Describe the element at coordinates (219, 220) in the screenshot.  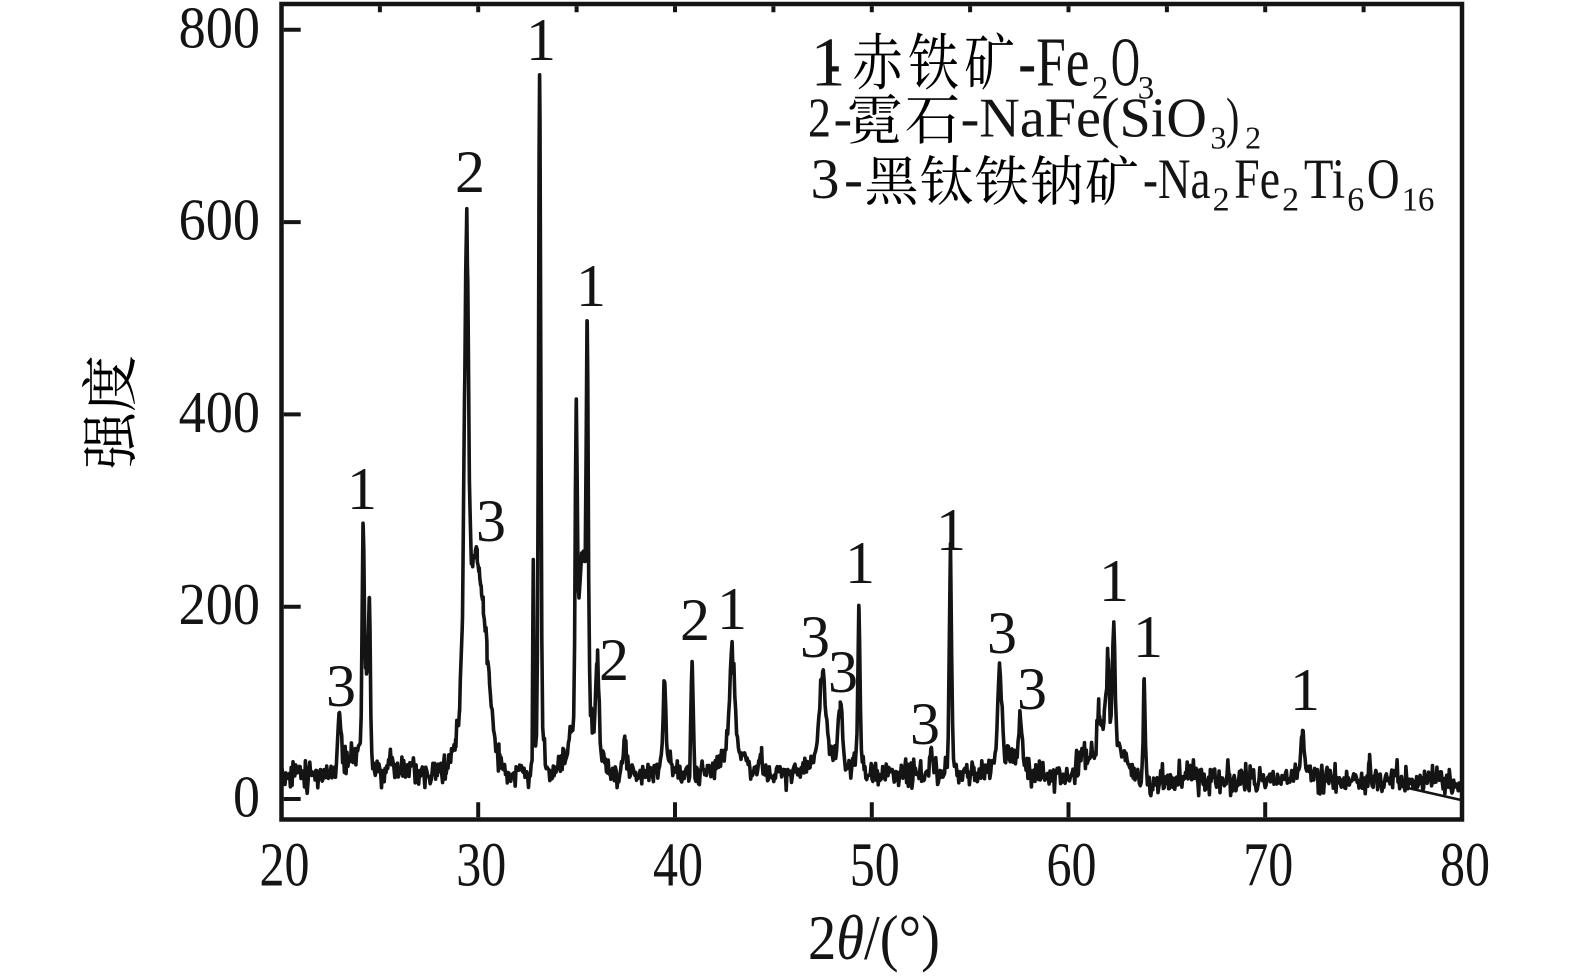
I see `svg-text: 600` at that location.